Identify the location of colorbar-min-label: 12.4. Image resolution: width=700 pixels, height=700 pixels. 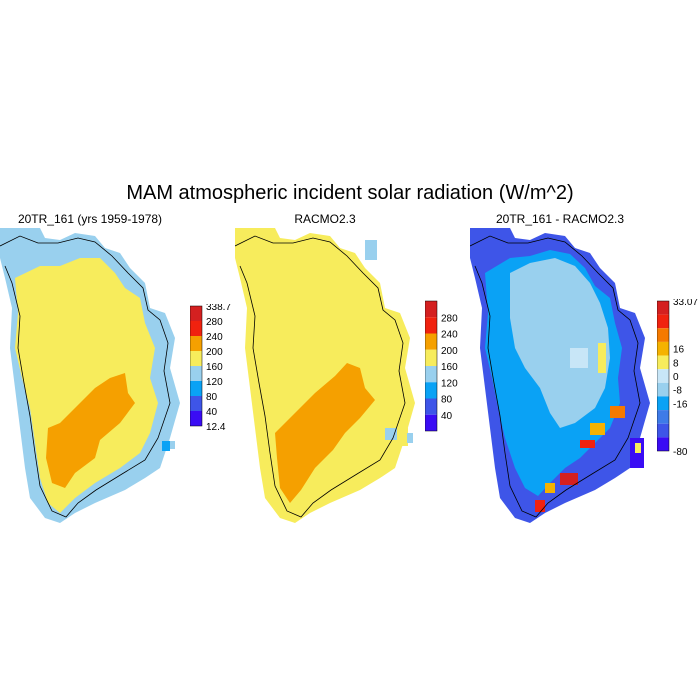
(216, 427).